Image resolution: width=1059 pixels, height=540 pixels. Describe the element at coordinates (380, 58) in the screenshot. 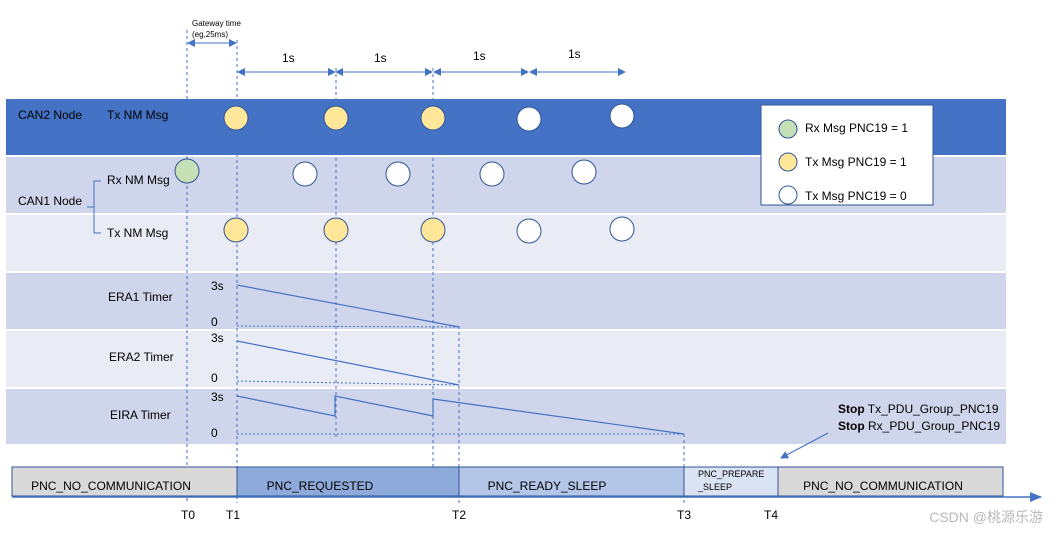

I see `interval-label-2: 1s` at that location.